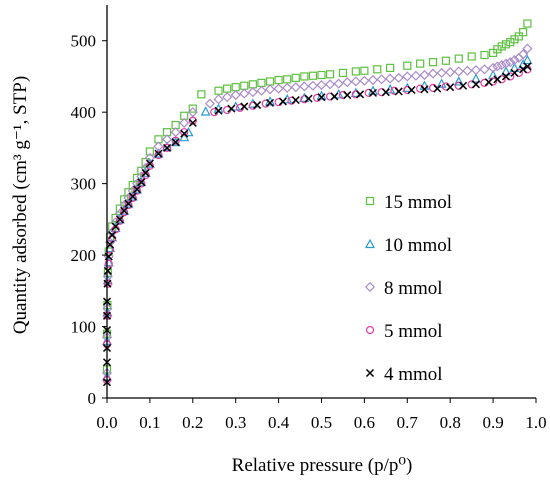  I want to click on legend-label: 4 mmol, so click(413, 374).